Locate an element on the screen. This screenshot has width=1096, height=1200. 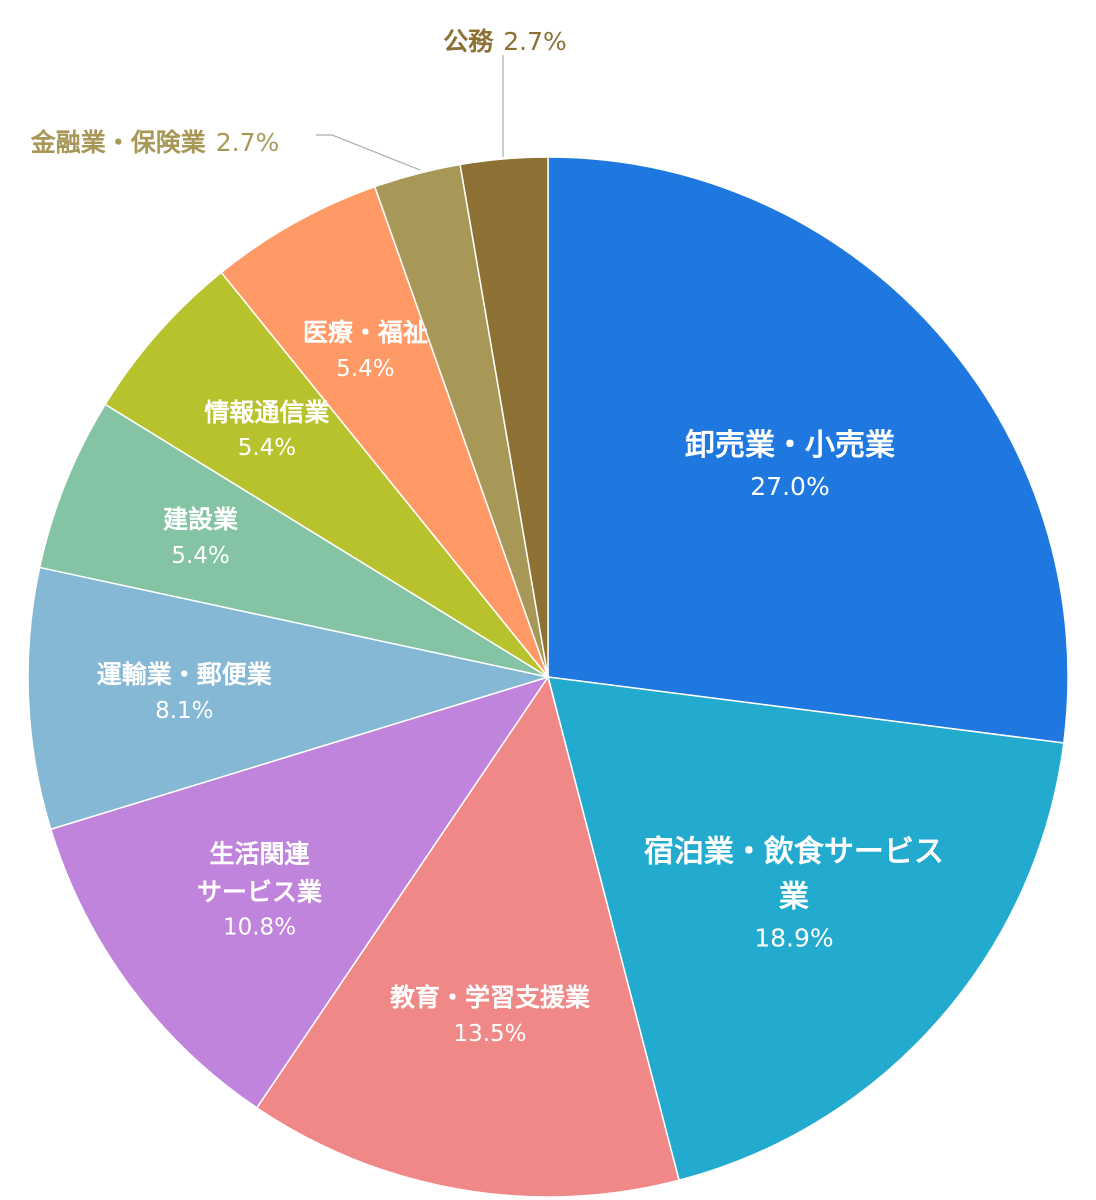
category-label: 金融業・保険業 is located at coordinates (118, 142).